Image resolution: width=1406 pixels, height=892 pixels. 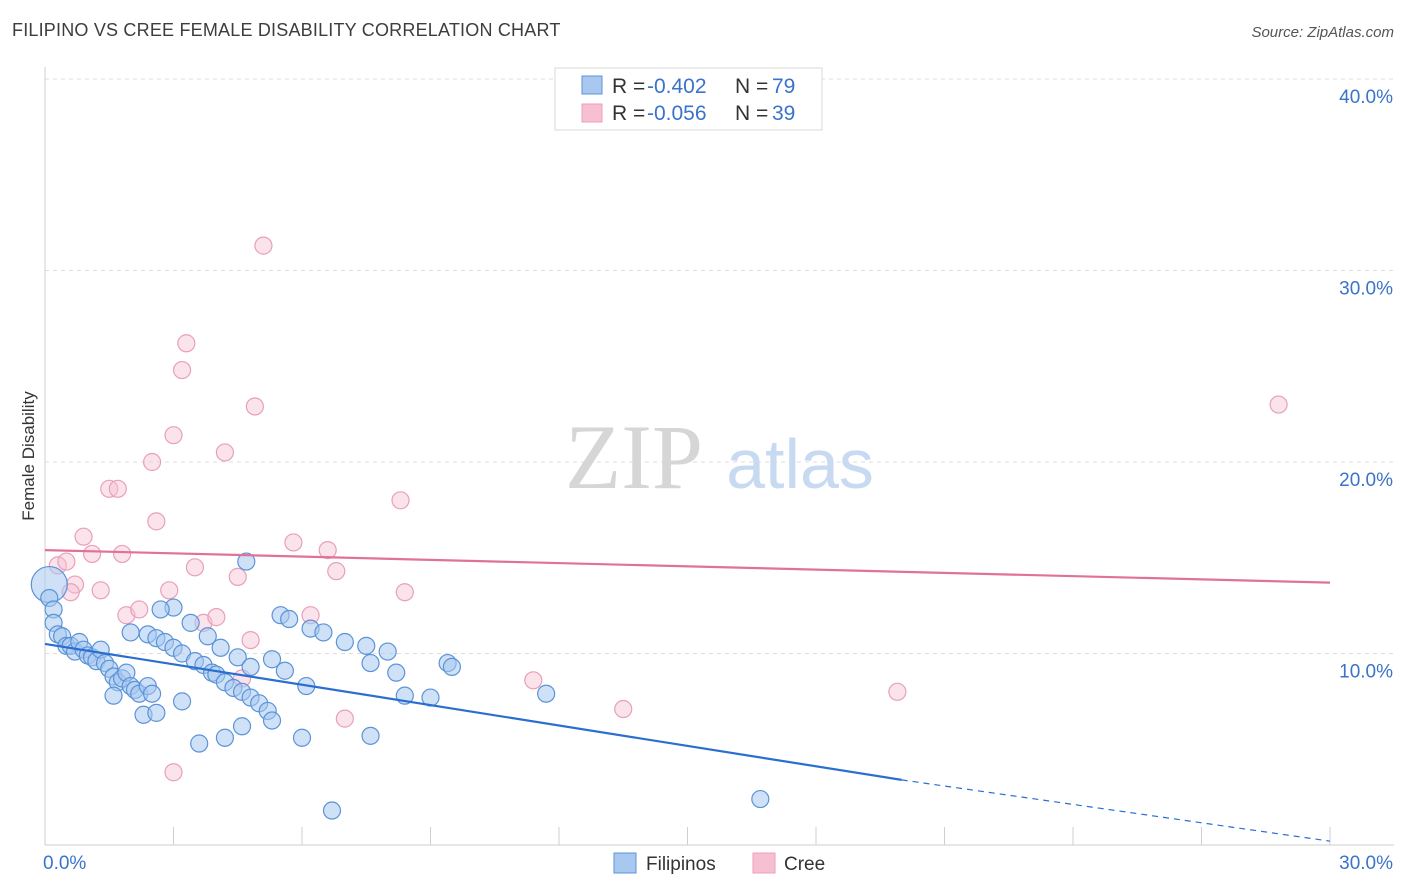 What do you see at coordinates (804, 864) in the screenshot?
I see `legend-bottom-cree: Cree` at bounding box center [804, 864].